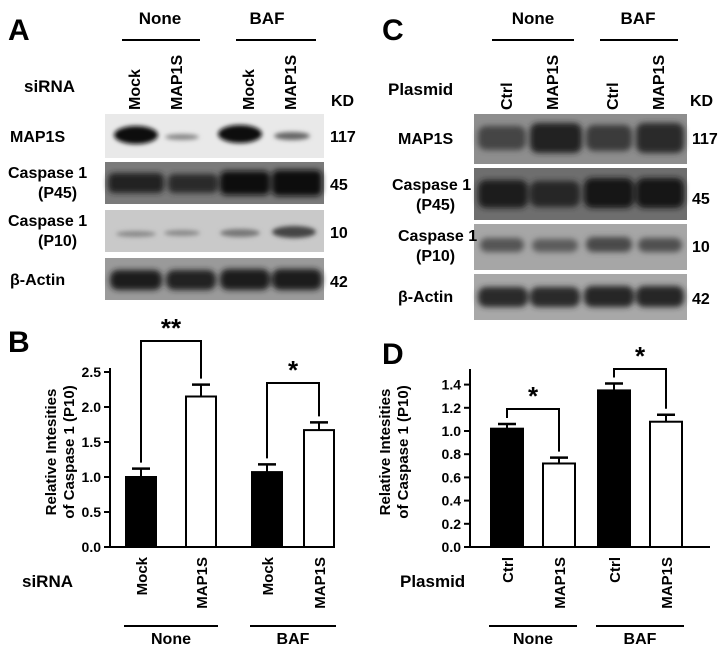 The image size is (720, 663). I want to click on y-tick-label: 1.2, so click(452, 408).